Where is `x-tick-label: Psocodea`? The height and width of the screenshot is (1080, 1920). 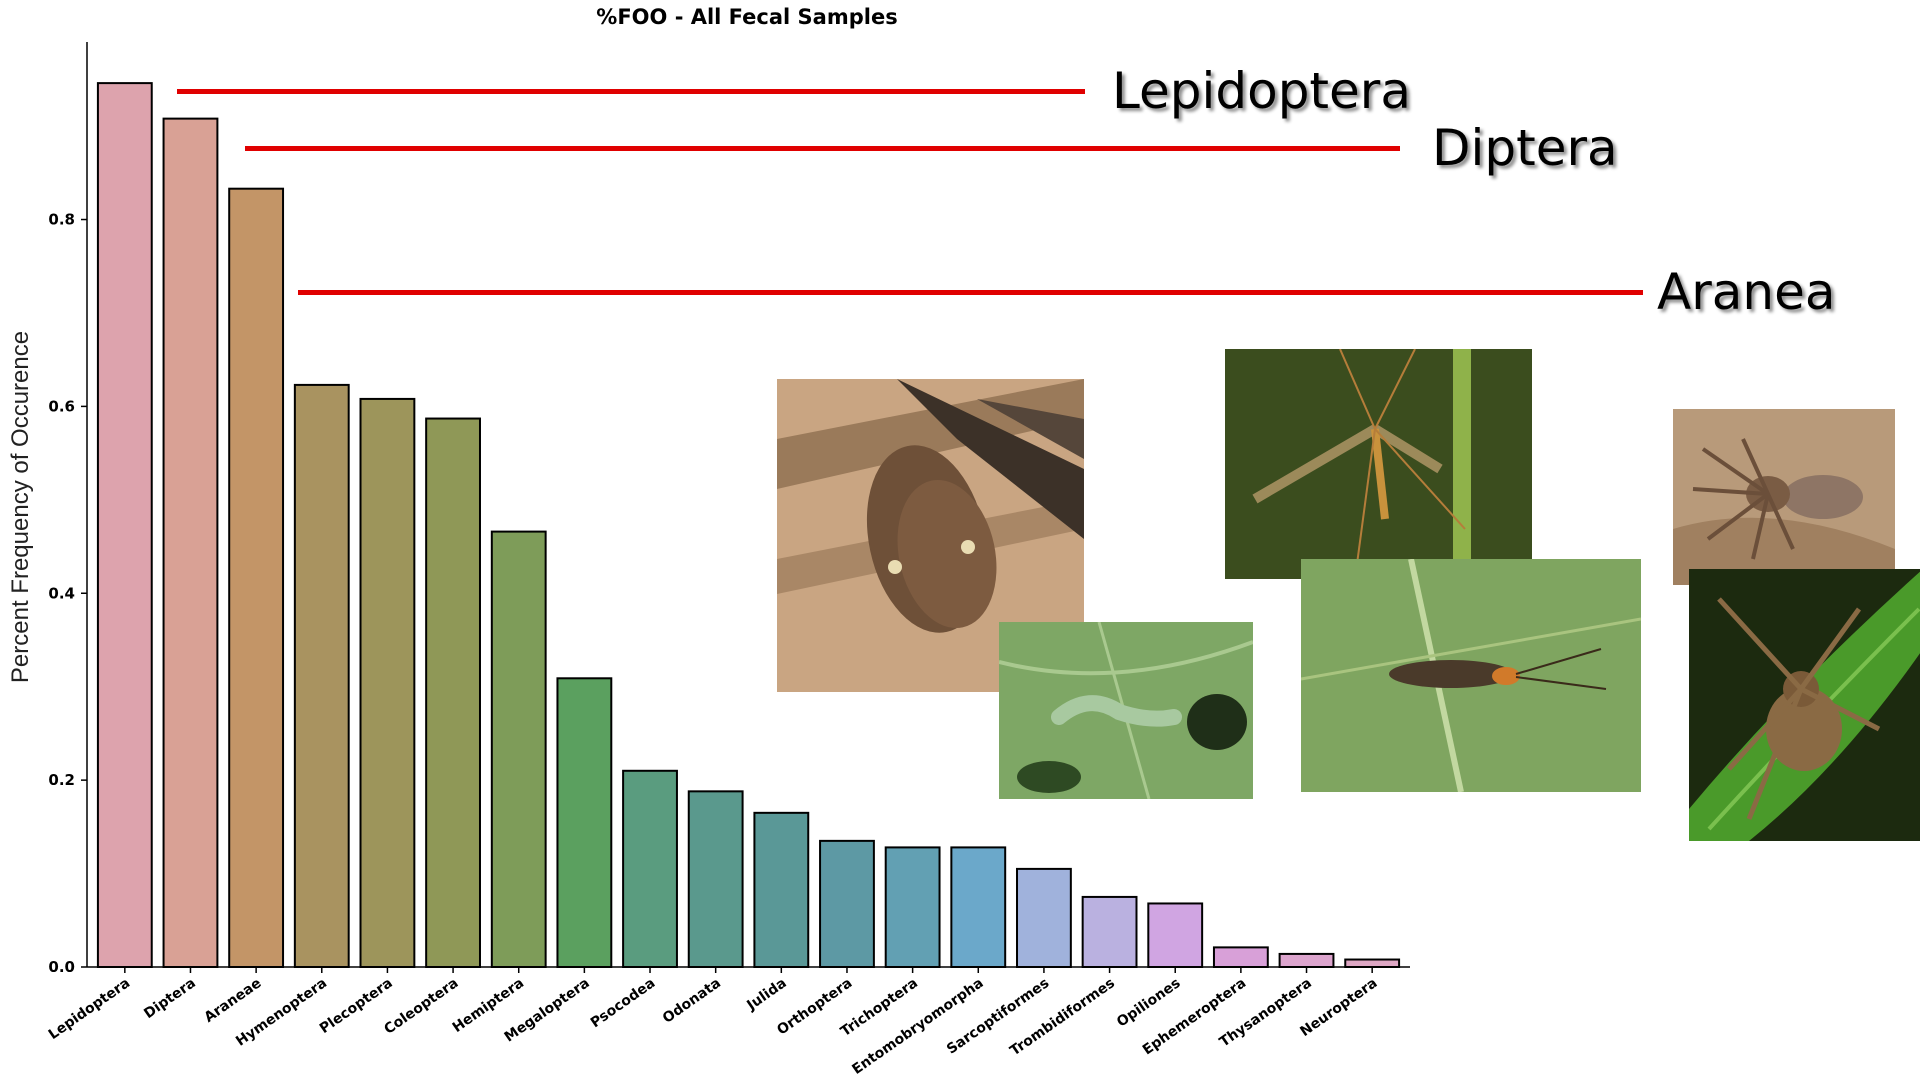
x-tick-label: Psocodea is located at coordinates (623, 1003).